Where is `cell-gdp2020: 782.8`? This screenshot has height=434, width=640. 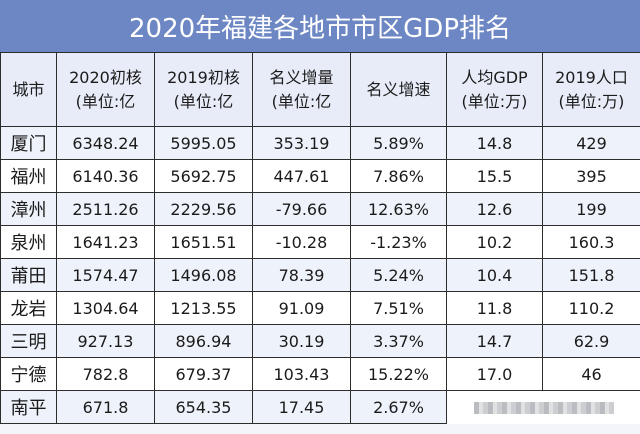 cell-gdp2020: 782.8 is located at coordinates (105, 374).